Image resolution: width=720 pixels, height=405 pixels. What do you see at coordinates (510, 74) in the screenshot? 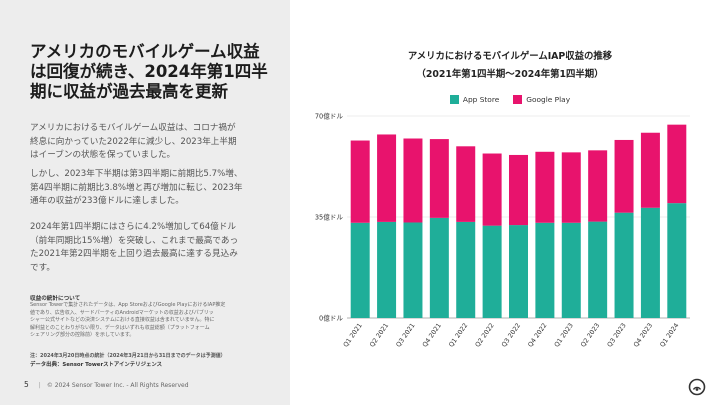
I see `chart-subtitle: （2021年第1四半期〜2024年第1四半期）` at bounding box center [510, 74].